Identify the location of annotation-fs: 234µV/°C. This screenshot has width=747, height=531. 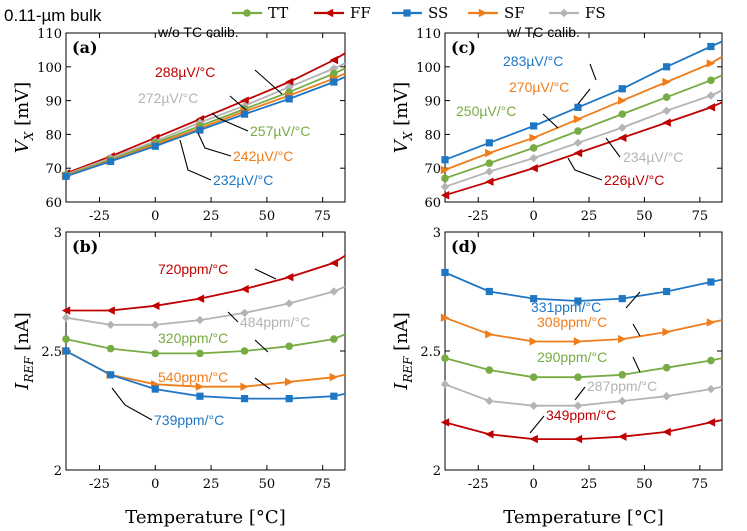
(644, 151).